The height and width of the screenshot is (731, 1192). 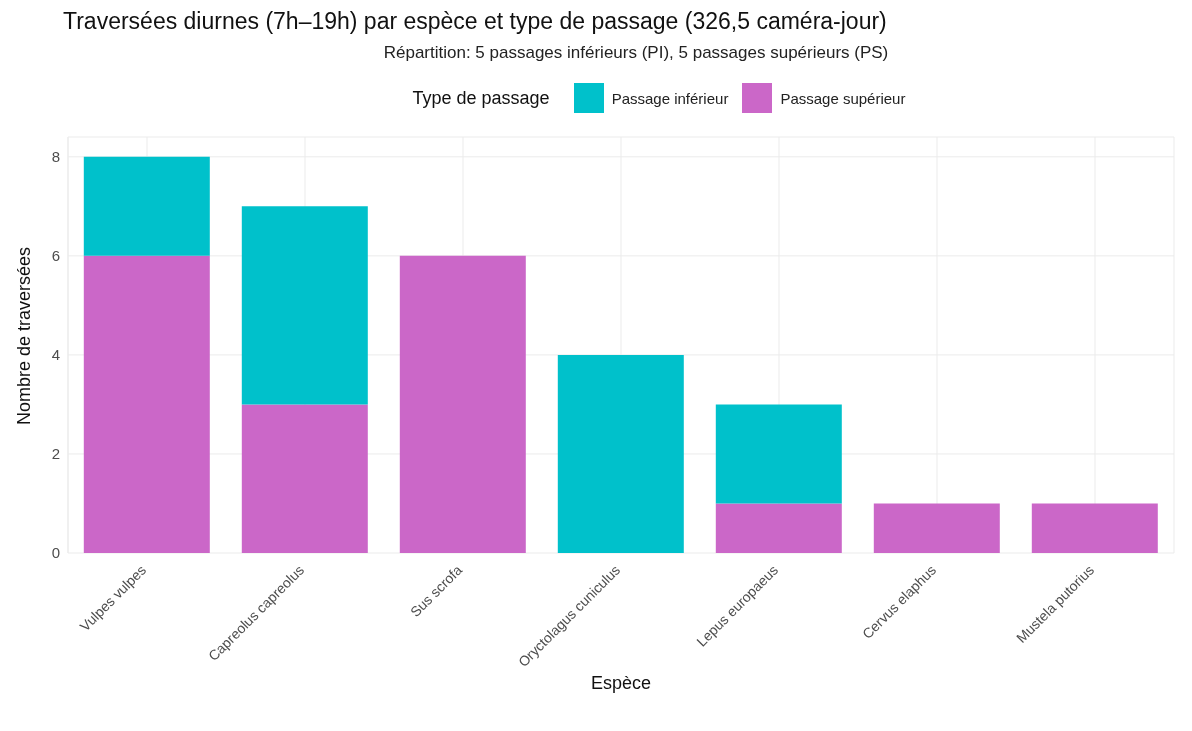 I want to click on legend-label: Passage inférieur, so click(x=670, y=98).